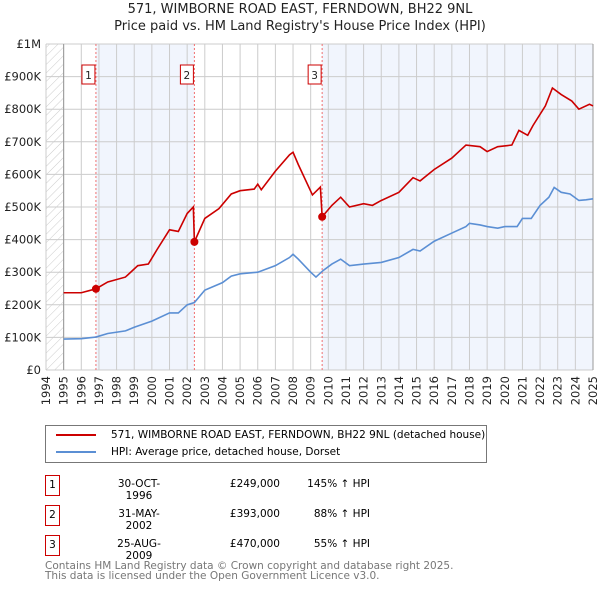 The width and height of the screenshot is (600, 590). What do you see at coordinates (593, 390) in the screenshot?
I see `x-tick-label: 2025` at bounding box center [593, 390].